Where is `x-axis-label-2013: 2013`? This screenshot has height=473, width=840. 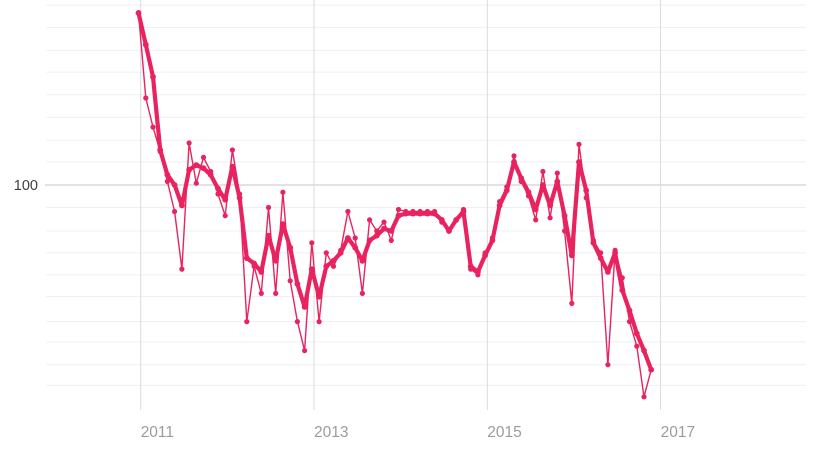
x-axis-label-2013: 2013 is located at coordinates (331, 432).